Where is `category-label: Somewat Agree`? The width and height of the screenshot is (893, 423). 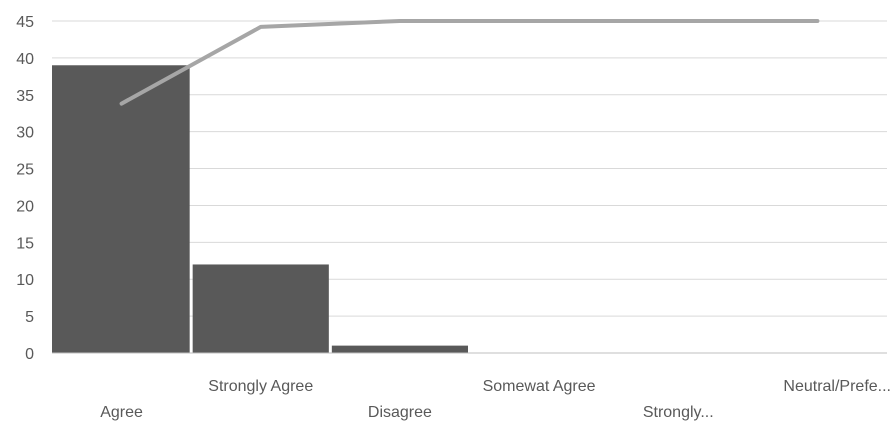
category-label: Somewat Agree is located at coordinates (539, 386).